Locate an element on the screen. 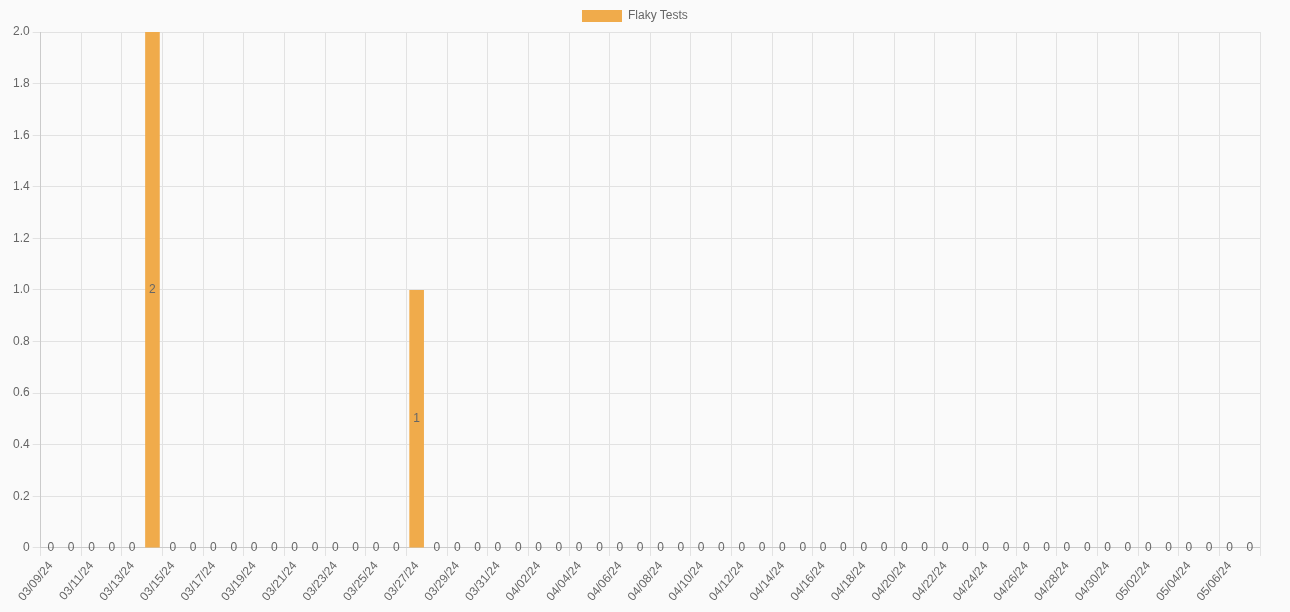  y-tick-label: 2.0 is located at coordinates (21, 31).